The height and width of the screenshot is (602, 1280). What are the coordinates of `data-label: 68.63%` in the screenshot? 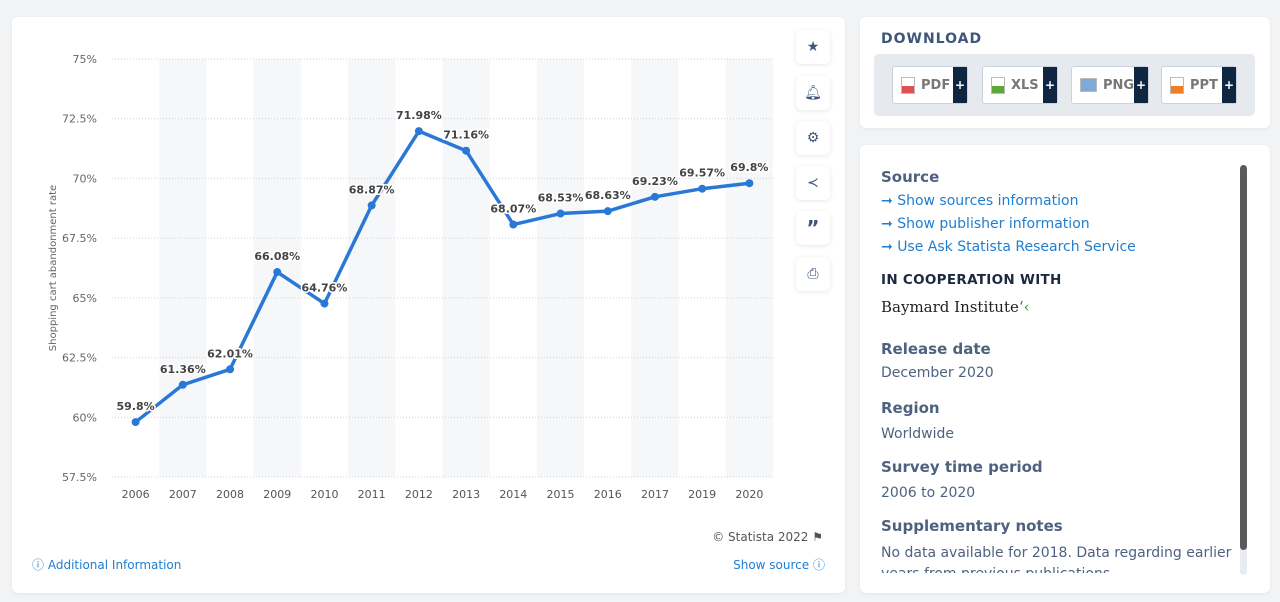 It's located at (608, 195).